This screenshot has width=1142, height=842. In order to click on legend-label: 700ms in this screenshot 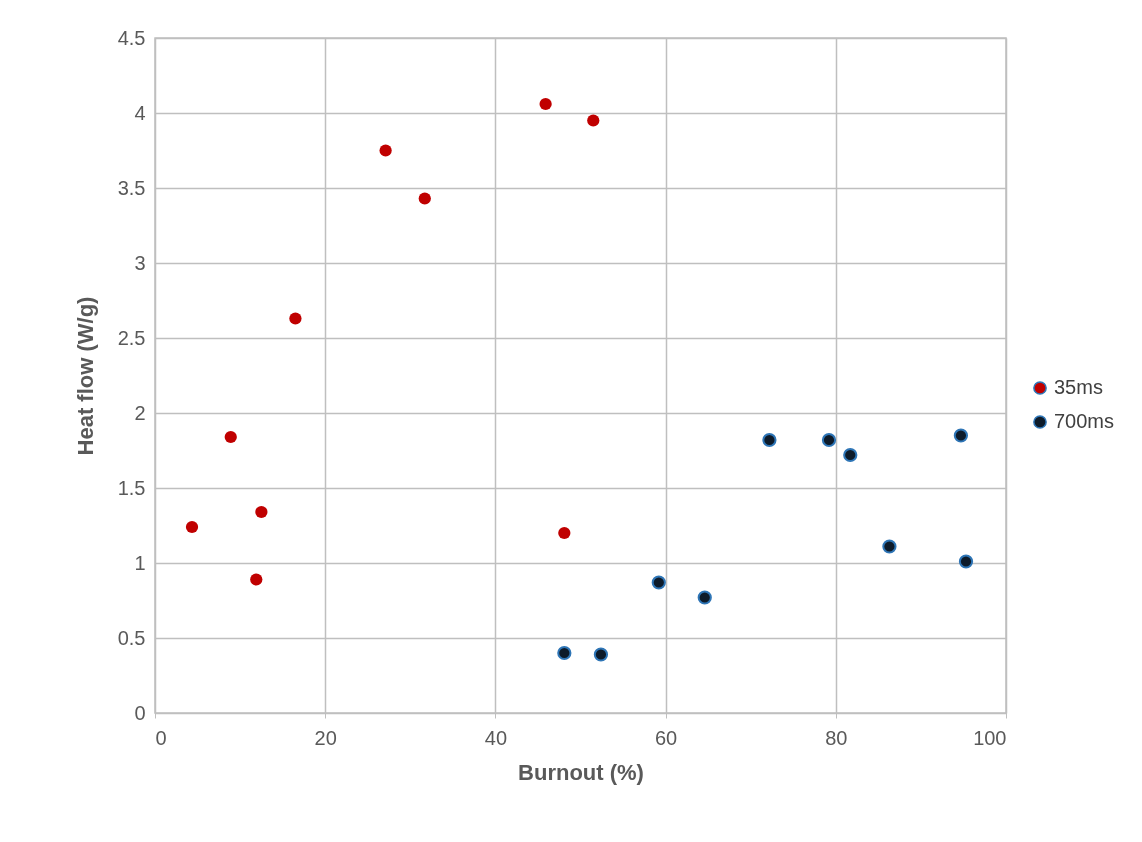, I will do `click(1084, 421)`.